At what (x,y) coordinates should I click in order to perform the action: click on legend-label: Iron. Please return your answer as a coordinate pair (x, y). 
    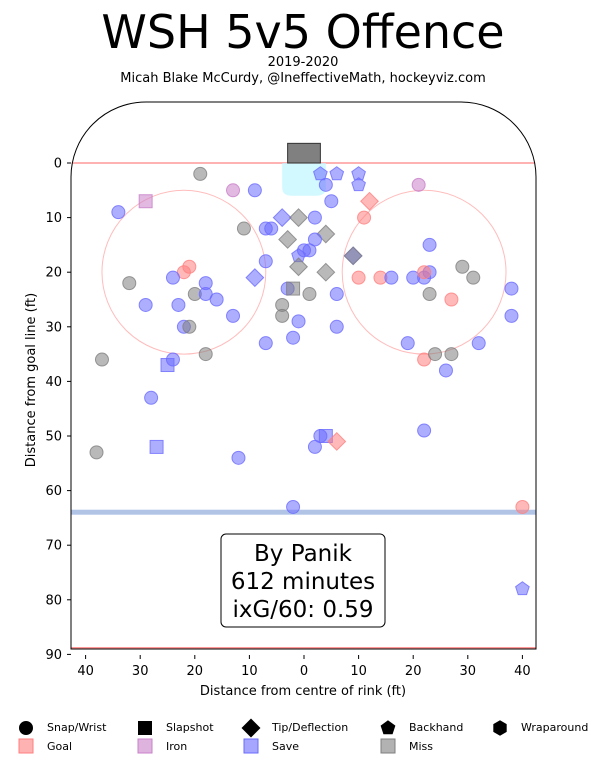
    Looking at the image, I should click on (176, 746).